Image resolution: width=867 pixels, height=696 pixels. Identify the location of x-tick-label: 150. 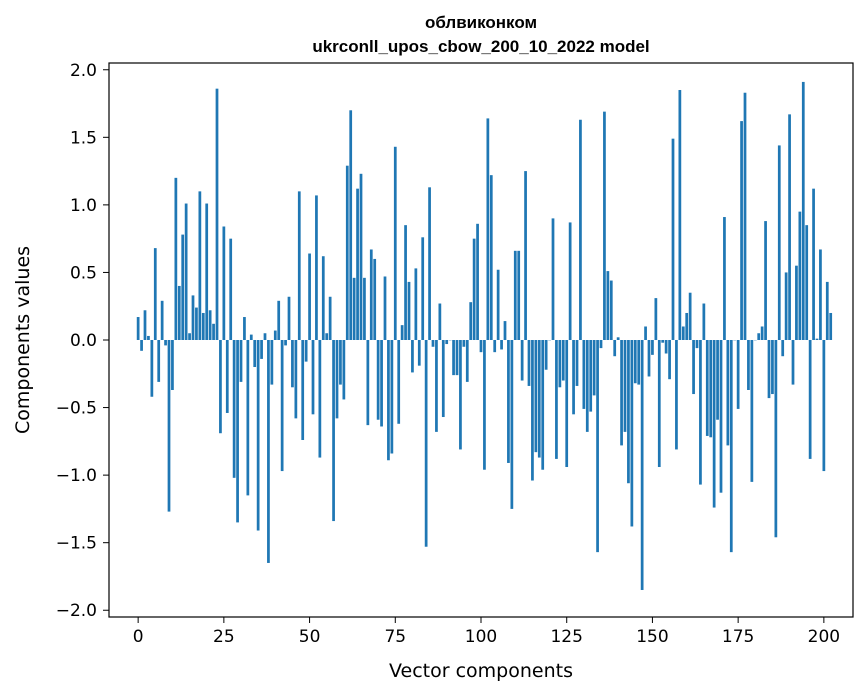
(652, 637).